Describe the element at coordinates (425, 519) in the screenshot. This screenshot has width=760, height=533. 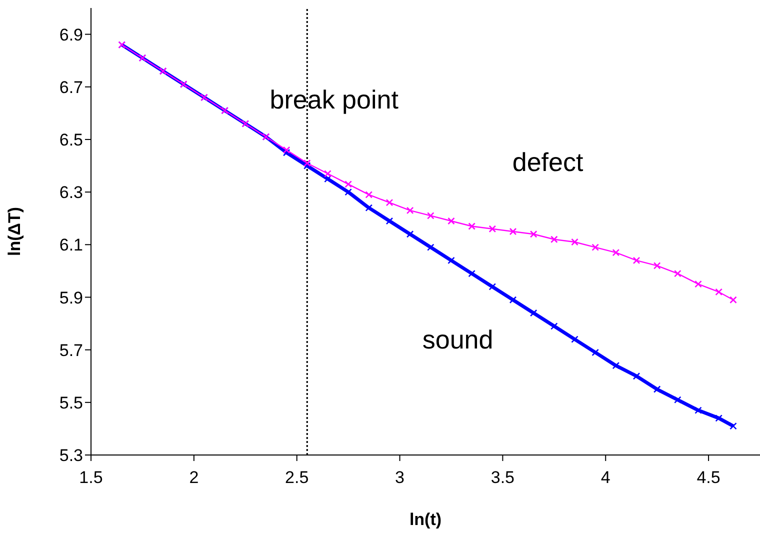
I see `x-axis-title: ln(t)` at that location.